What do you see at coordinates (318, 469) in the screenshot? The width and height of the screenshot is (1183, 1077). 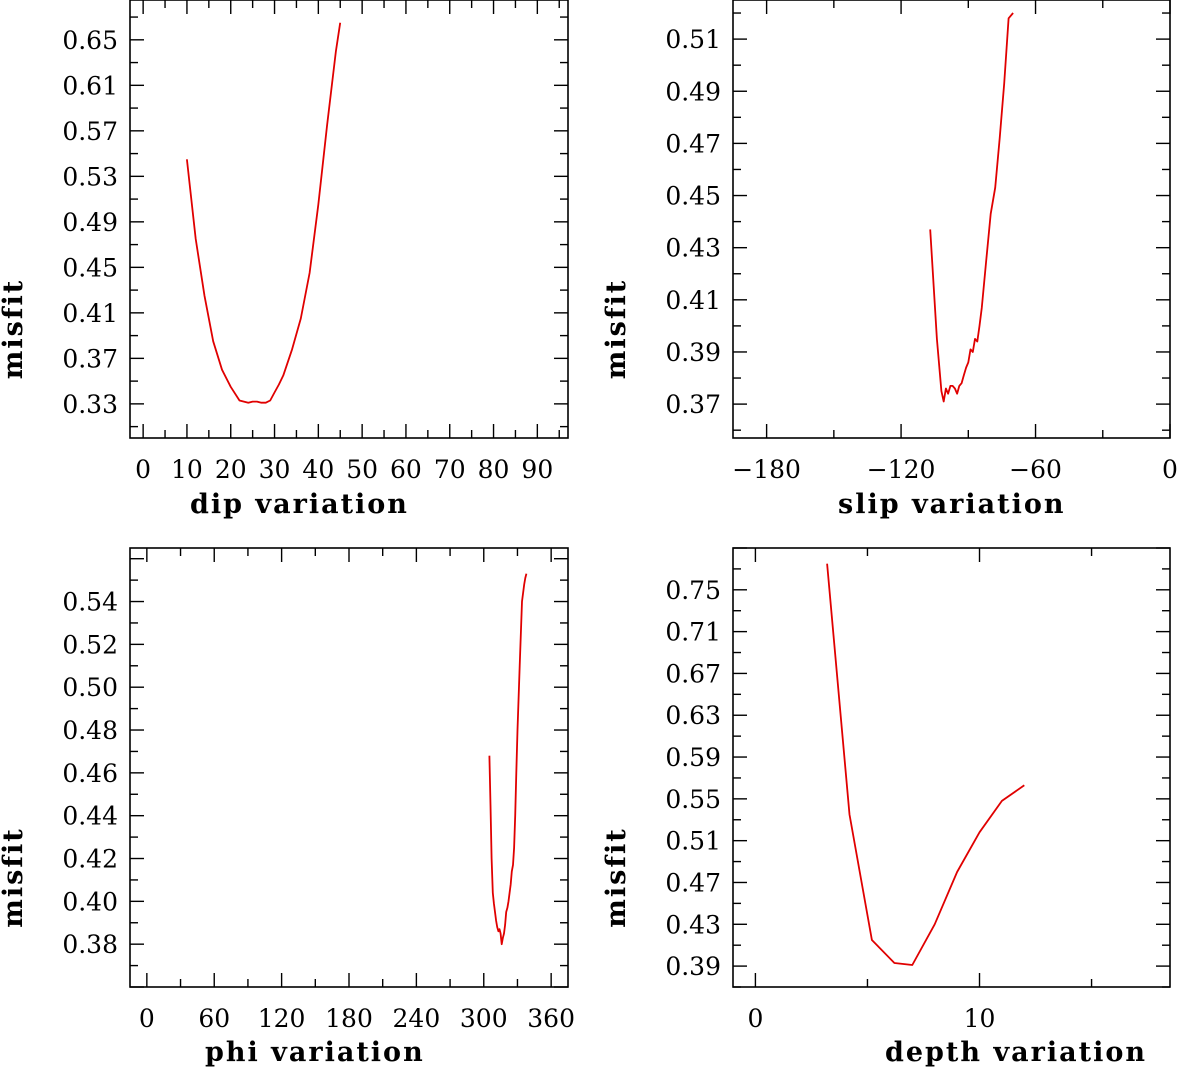 I see `x-tick-label: 40` at bounding box center [318, 469].